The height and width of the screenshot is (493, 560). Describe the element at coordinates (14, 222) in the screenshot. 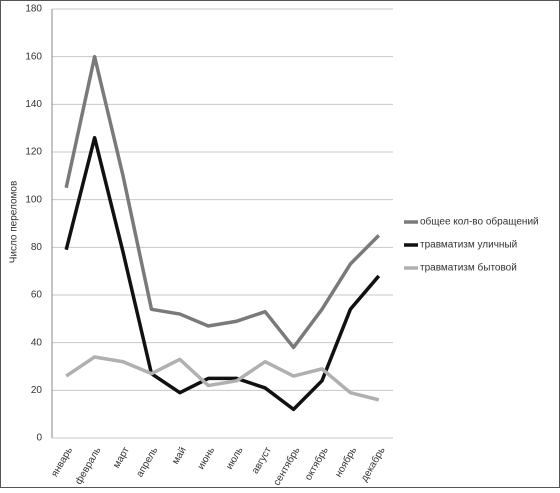

I see `y-axis-label: Число переломов` at that location.